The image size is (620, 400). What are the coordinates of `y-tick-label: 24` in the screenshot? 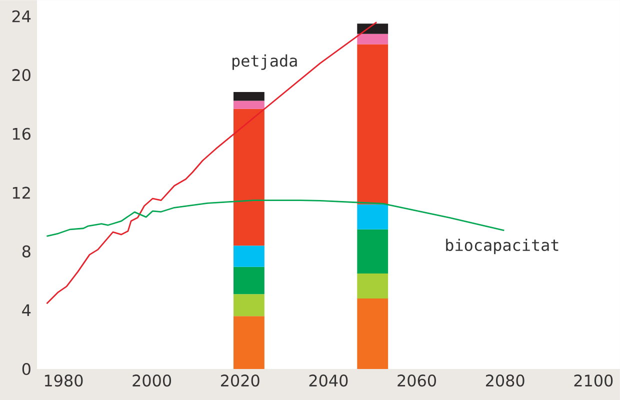 It's located at (21, 16).